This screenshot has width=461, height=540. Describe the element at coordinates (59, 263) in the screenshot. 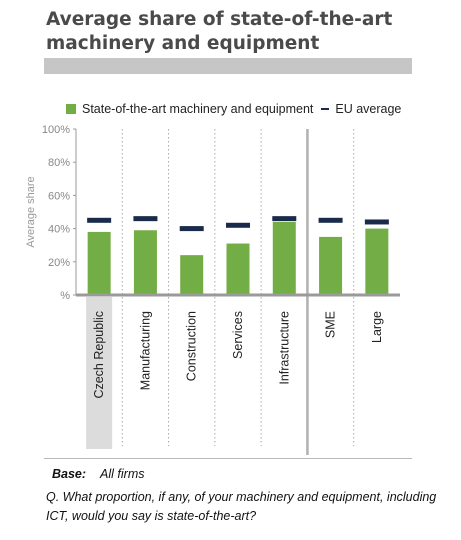

I see `y-tick-label: 20%` at that location.